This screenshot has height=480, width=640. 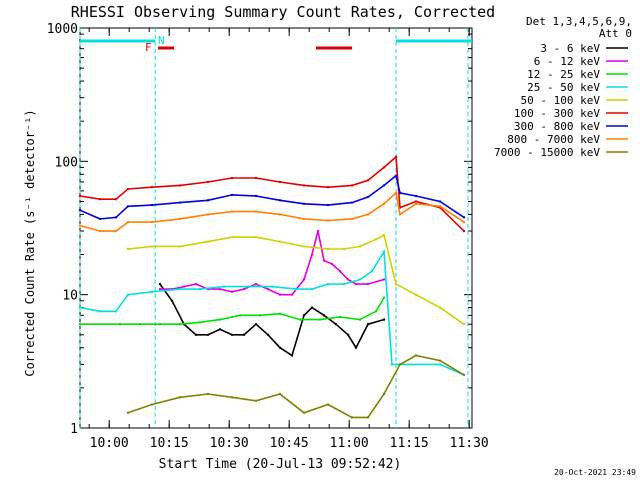 I want to click on legend-label: 50 - 100 keV, so click(x=561, y=100).